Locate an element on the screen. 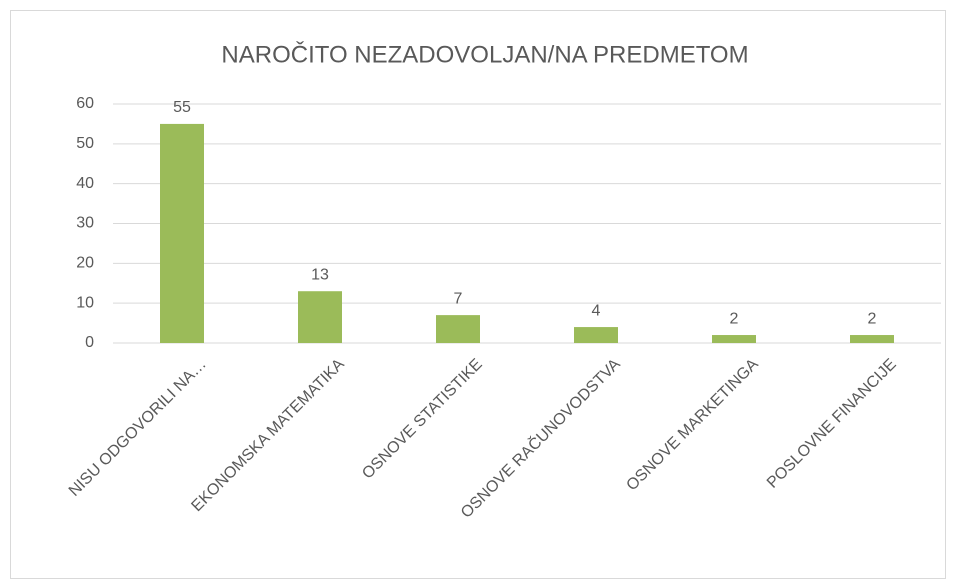  data-label: 7 is located at coordinates (458, 298).